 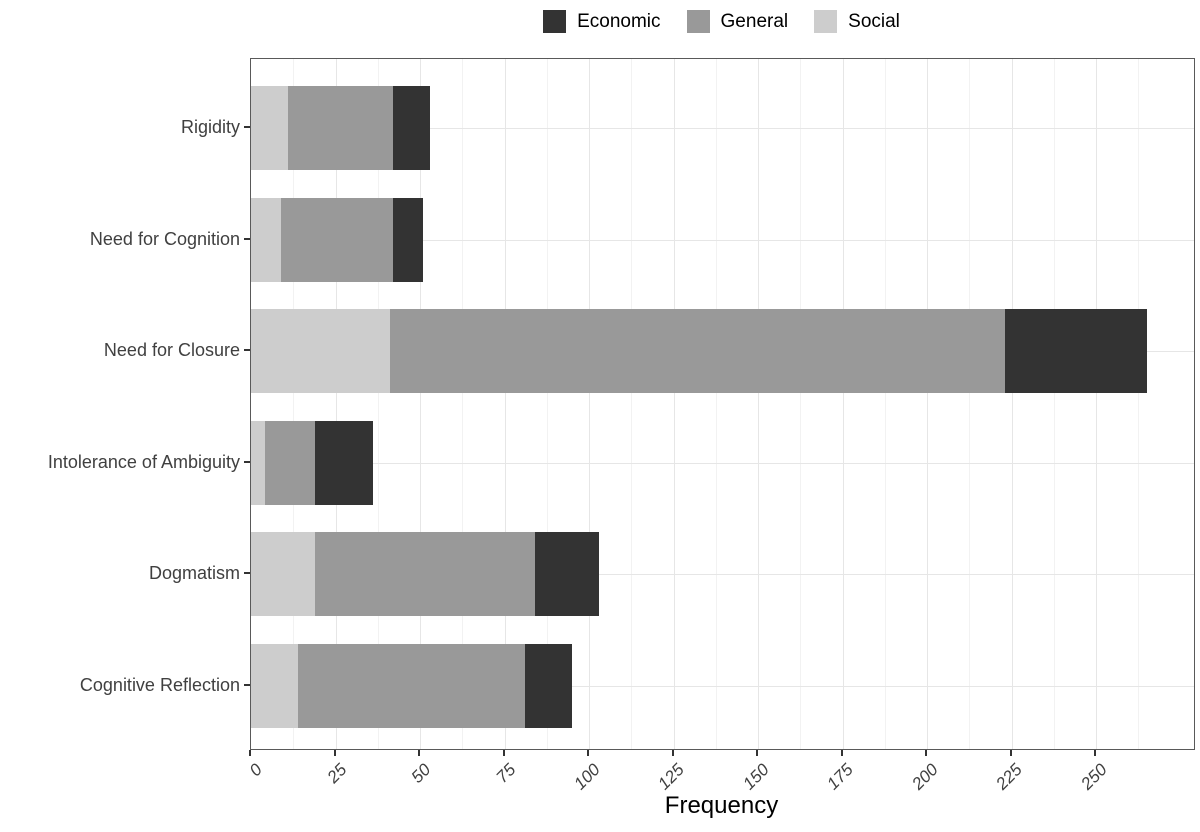 I want to click on legend-item-social: Social, so click(x=857, y=21).